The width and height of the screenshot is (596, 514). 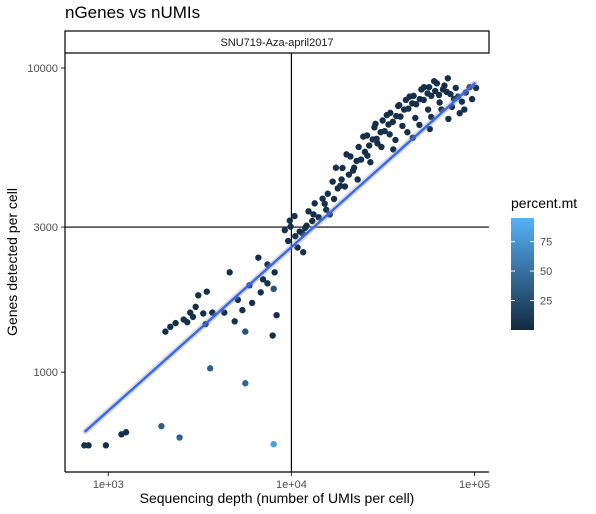 I want to click on y-tick-label: 10000, so click(x=42, y=69).